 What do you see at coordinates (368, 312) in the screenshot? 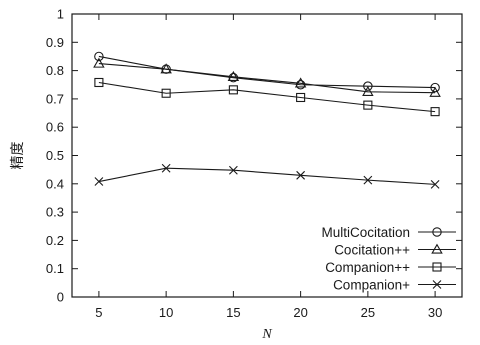
I see `x-tick-label: 25` at bounding box center [368, 312].